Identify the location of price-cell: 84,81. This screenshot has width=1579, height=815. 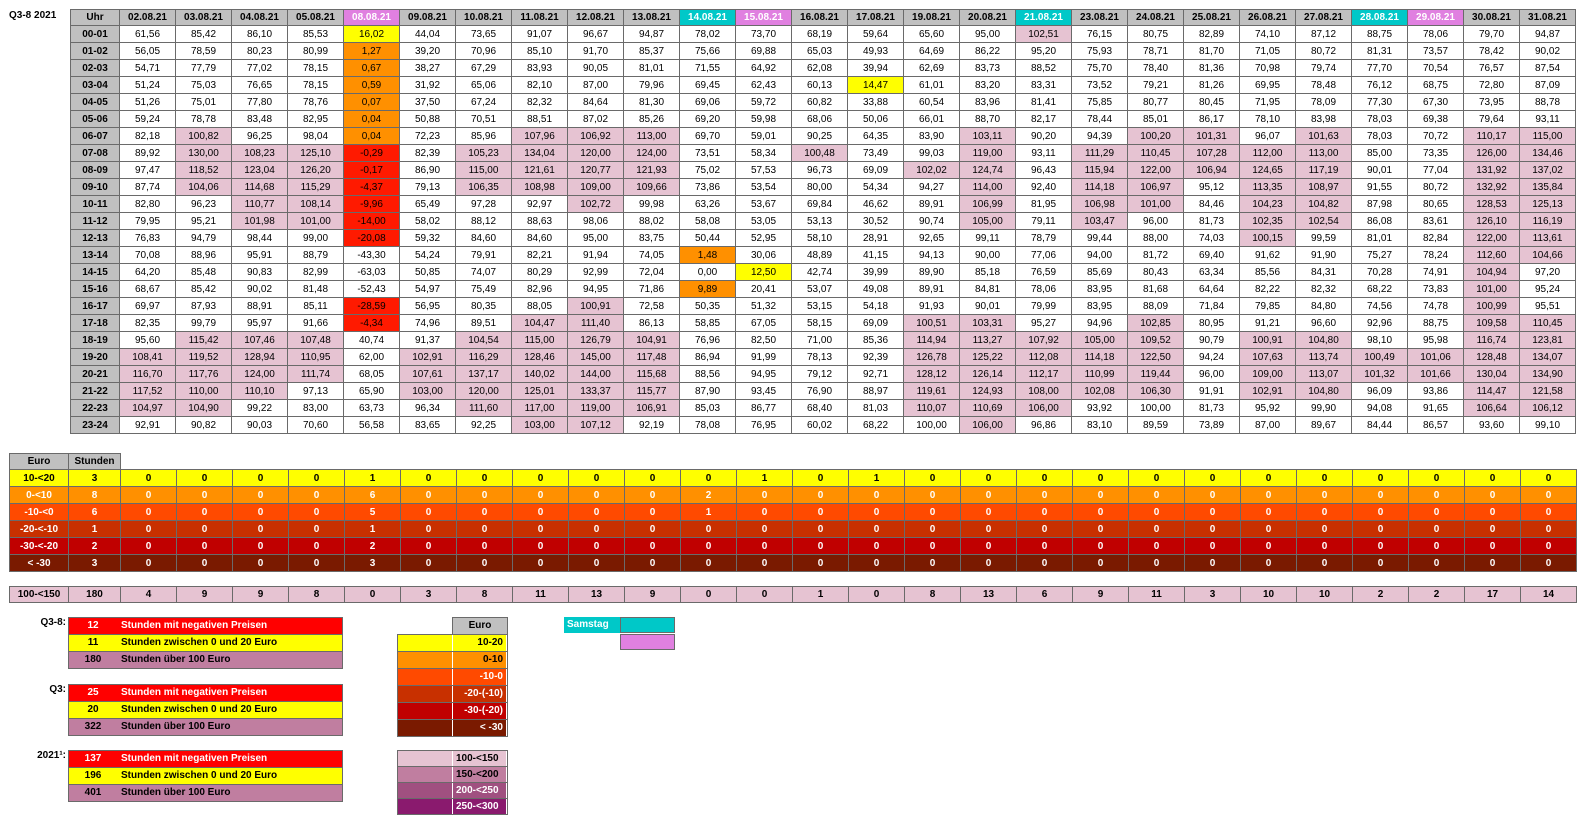
(987, 289).